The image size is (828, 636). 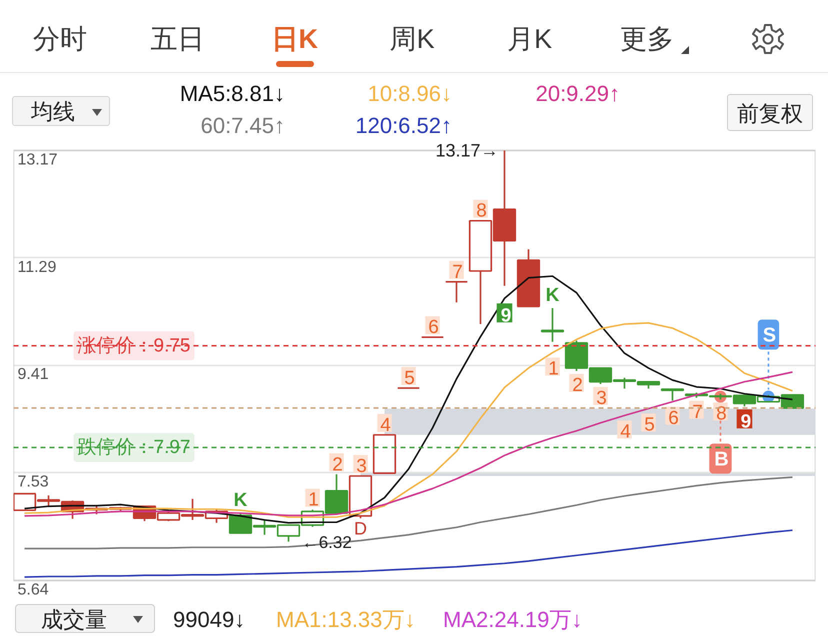 What do you see at coordinates (530, 39) in the screenshot?
I see `text: 月K` at bounding box center [530, 39].